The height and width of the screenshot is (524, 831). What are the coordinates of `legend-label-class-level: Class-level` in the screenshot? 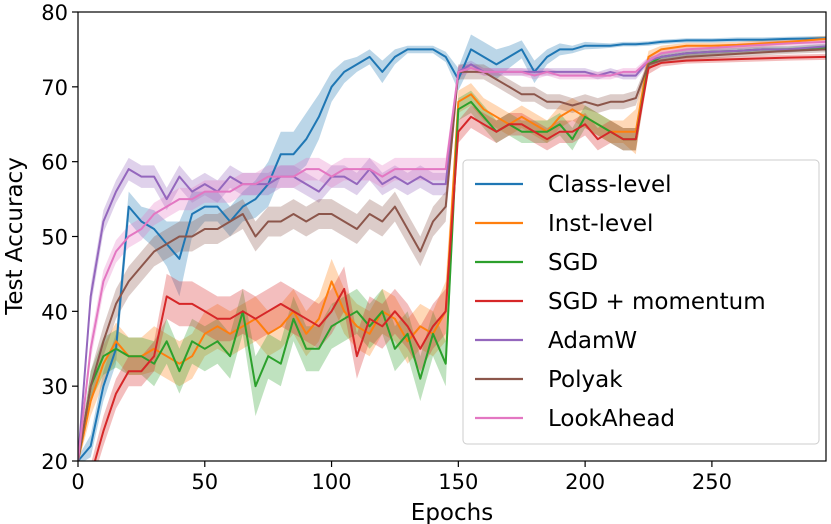 It's located at (610, 185).